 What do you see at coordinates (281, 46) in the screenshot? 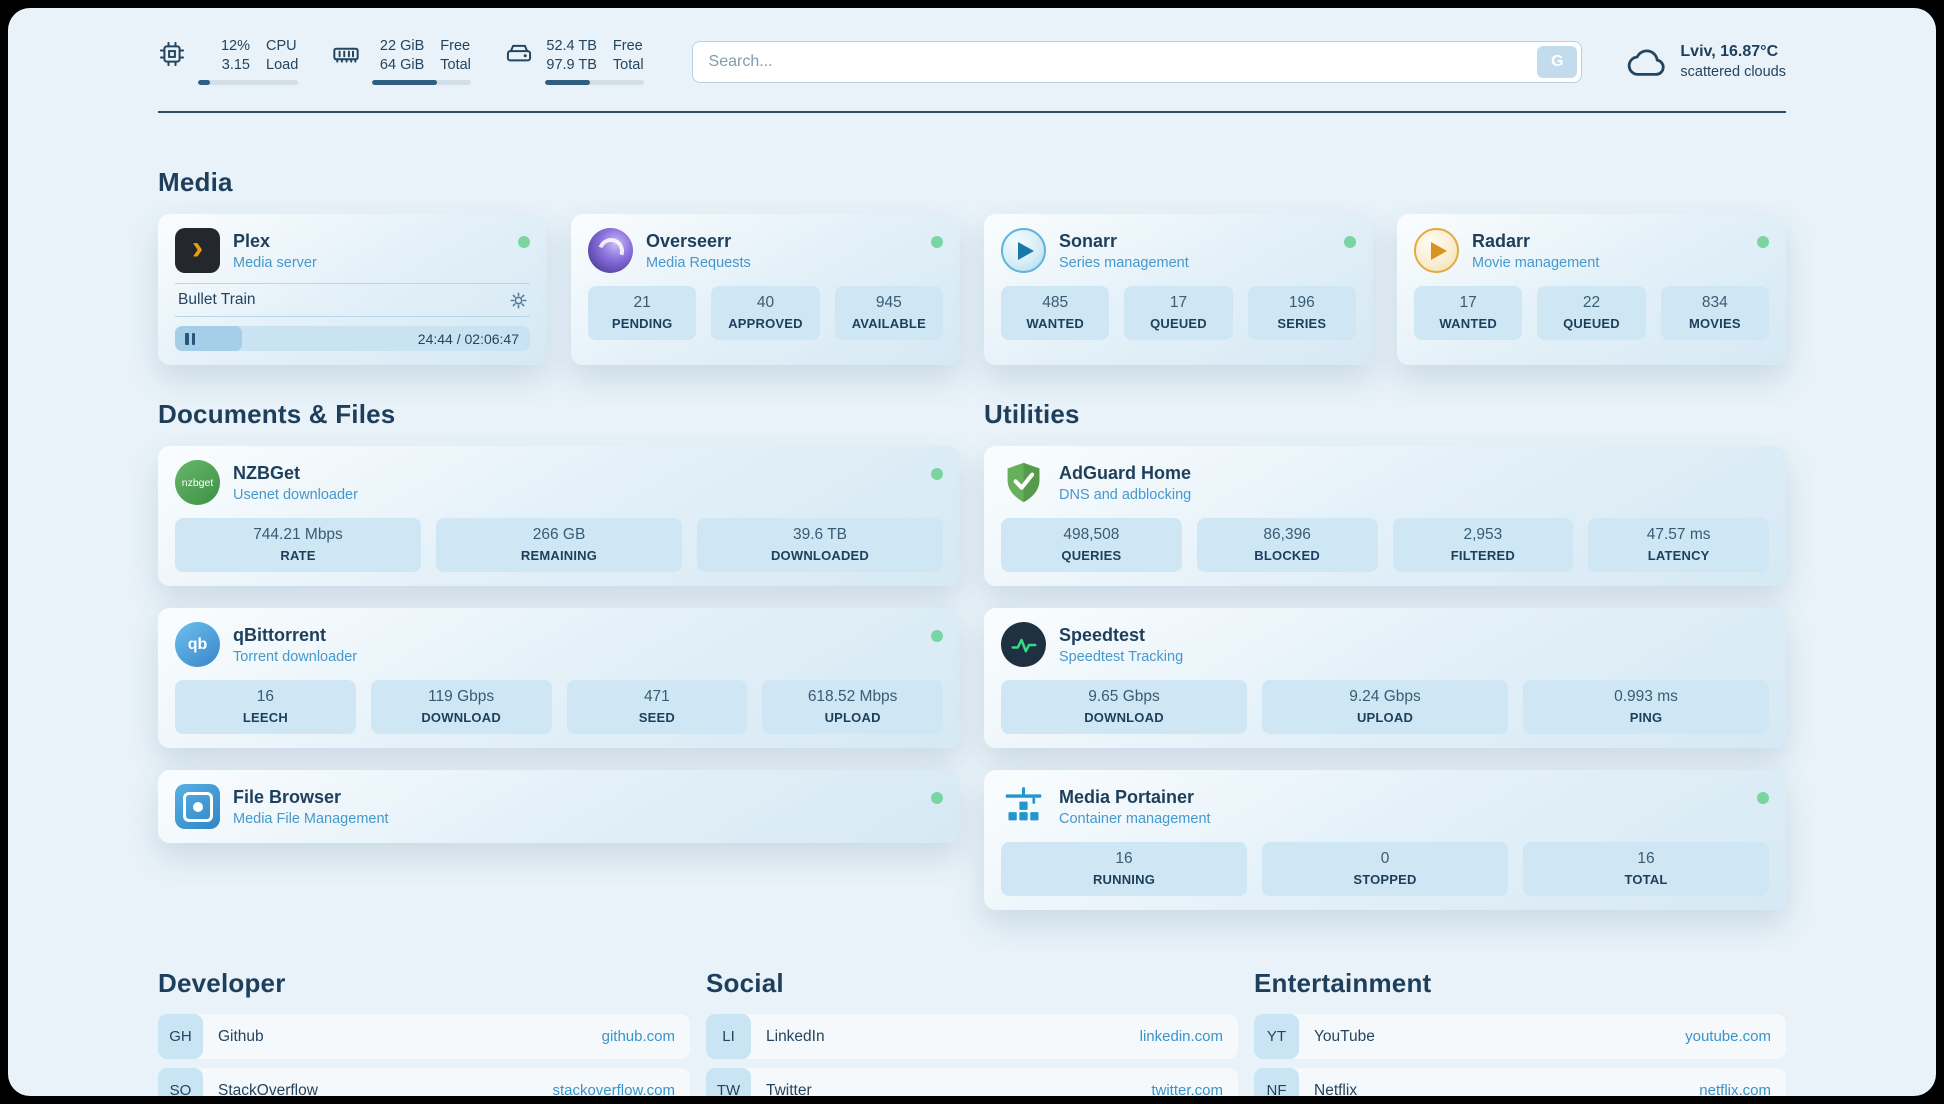
I see `cpu-label: CPU` at bounding box center [281, 46].